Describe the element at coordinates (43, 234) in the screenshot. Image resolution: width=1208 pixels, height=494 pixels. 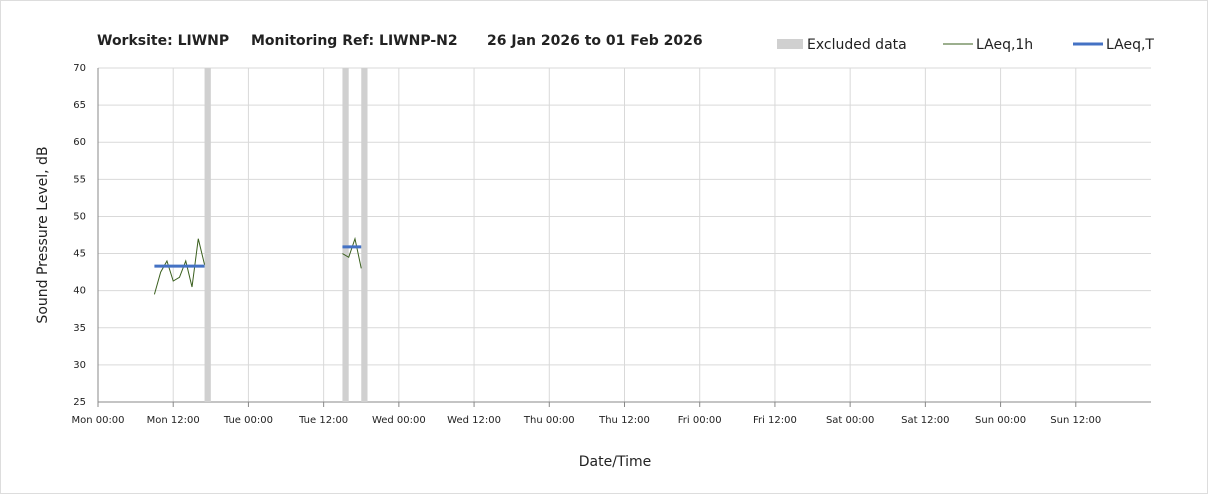
I see `y-axis-label: Sound Pressure Level, dB` at that location.